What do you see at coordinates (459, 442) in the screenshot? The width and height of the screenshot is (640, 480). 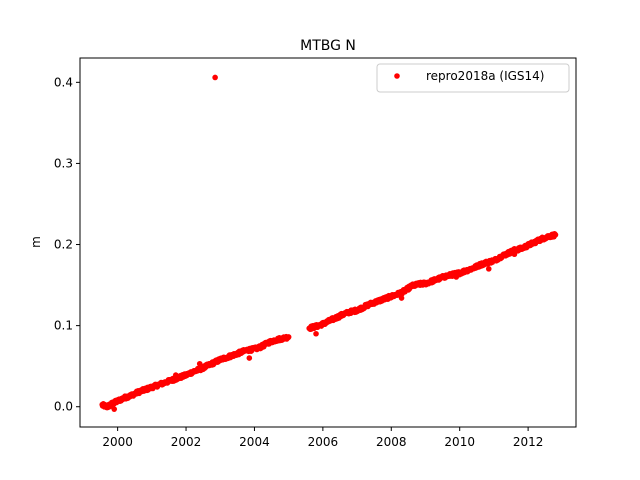 I see `x-tick-label: 2010` at bounding box center [459, 442].